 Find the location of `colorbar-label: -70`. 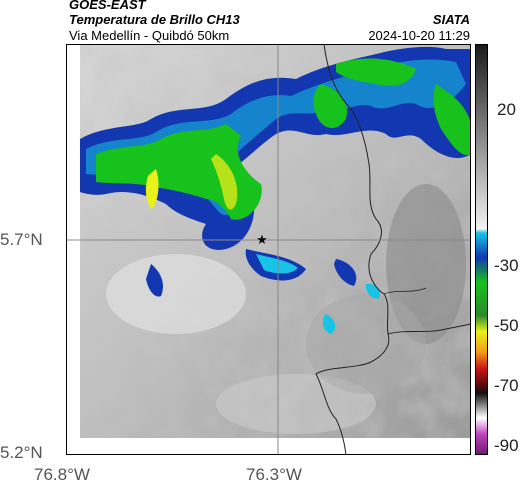

colorbar-label: -70 is located at coordinates (506, 385).